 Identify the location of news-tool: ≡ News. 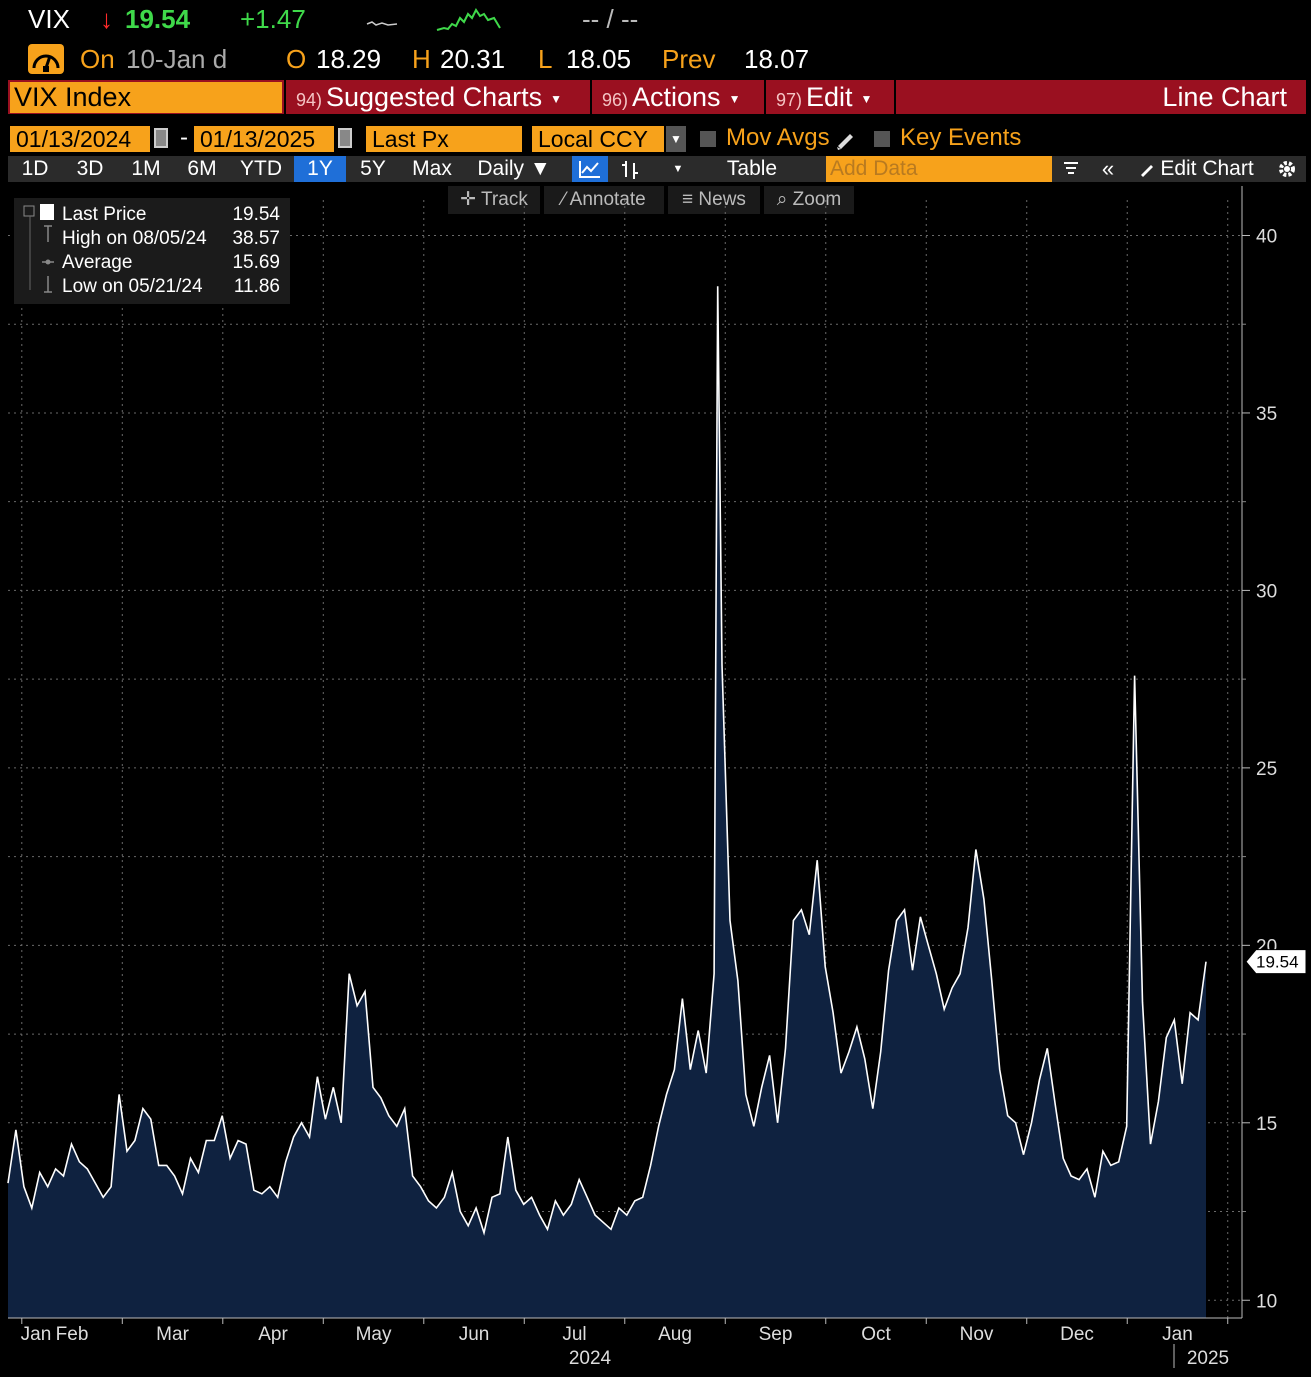
(714, 200).